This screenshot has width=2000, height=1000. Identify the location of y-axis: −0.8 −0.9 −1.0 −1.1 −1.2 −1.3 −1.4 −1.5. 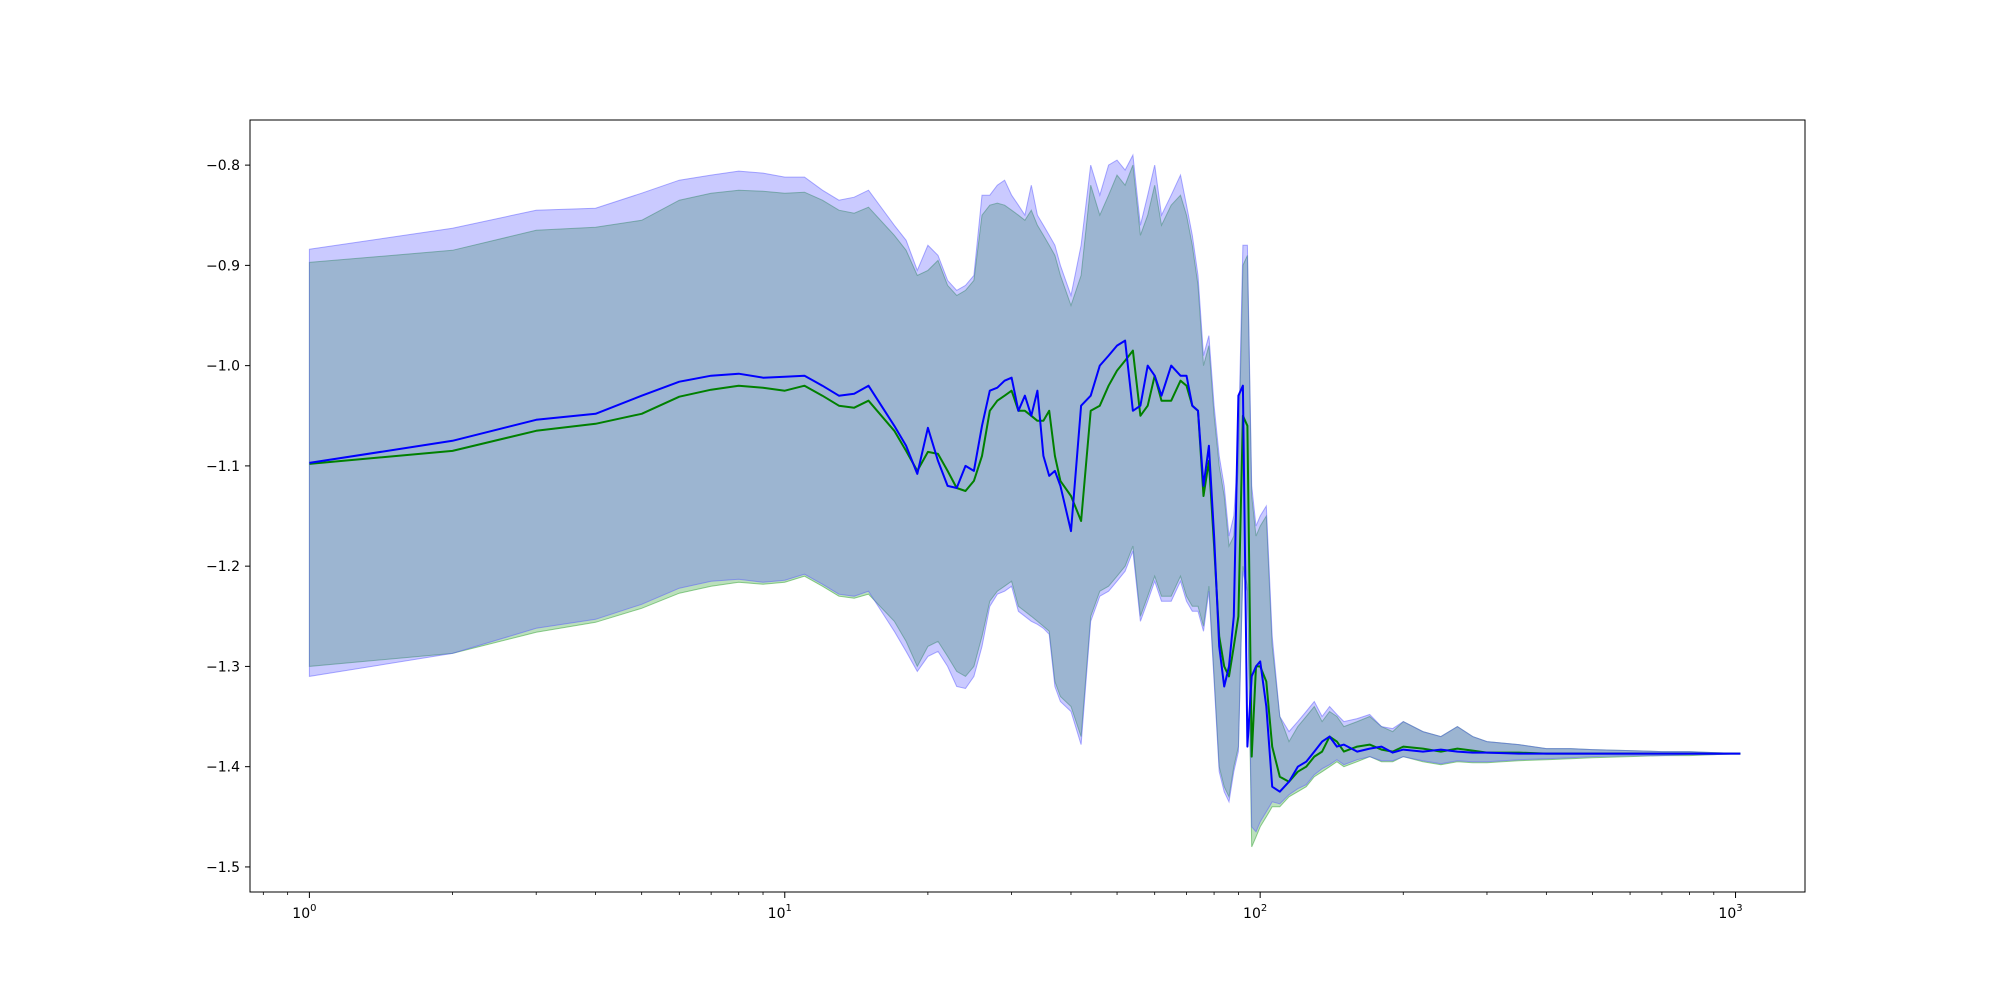
(228, 517).